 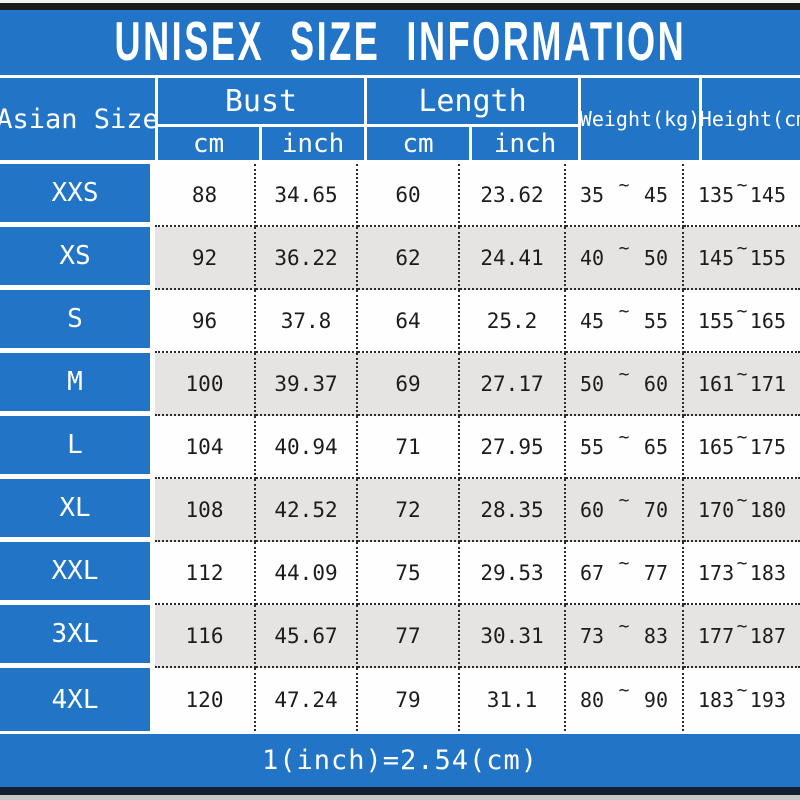 I want to click on weight-min: 55, so click(x=592, y=446).